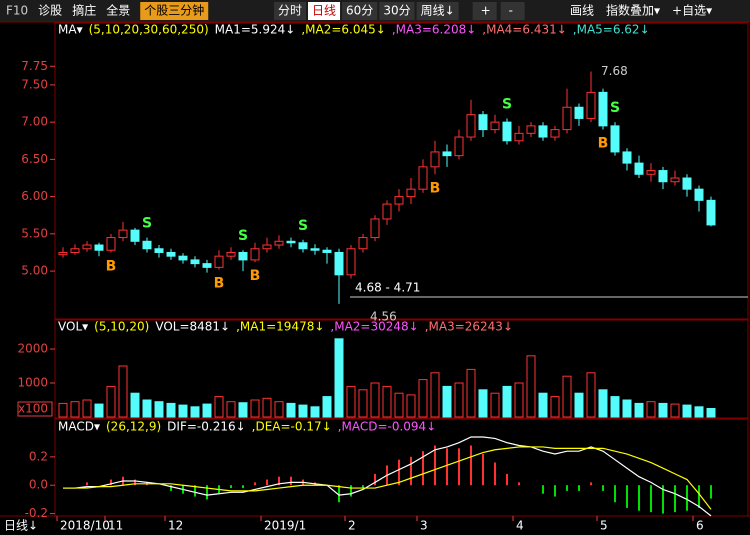 The image size is (750, 535). I want to click on toolbar-item: 60分, so click(359, 11).